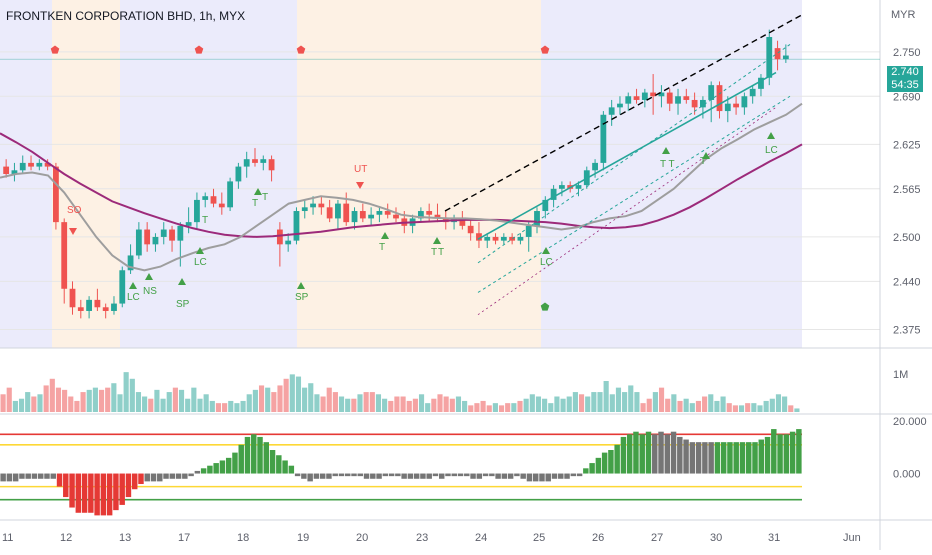 Image resolution: width=932 pixels, height=555 pixels. What do you see at coordinates (133, 297) in the screenshot?
I see `signal-label-1: LC` at bounding box center [133, 297].